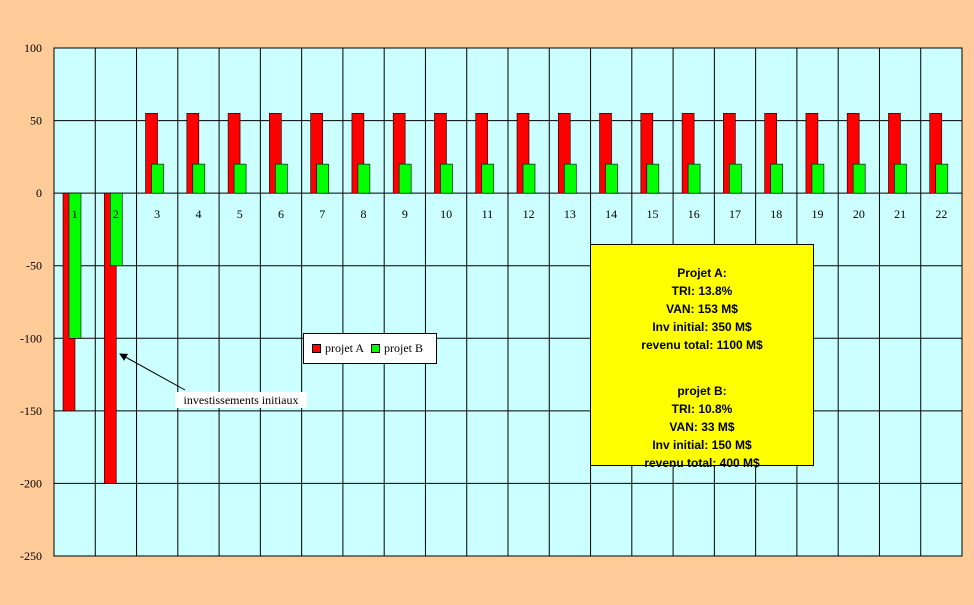  What do you see at coordinates (322, 214) in the screenshot?
I see `x-tick-label: 7` at bounding box center [322, 214].